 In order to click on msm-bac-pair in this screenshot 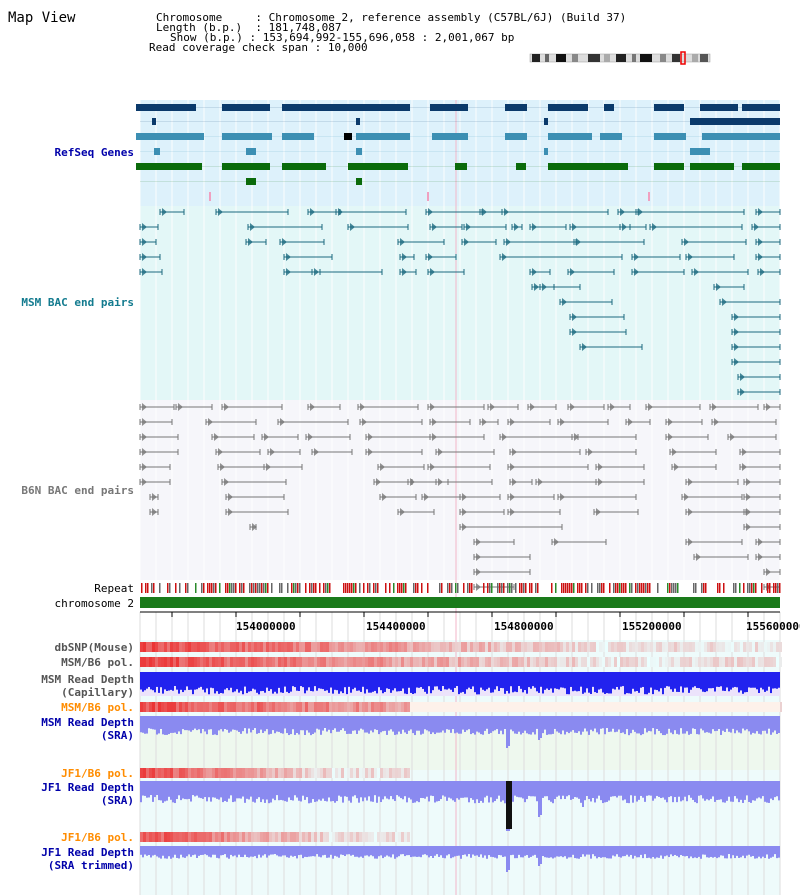, I will do `click(544, 287)`.